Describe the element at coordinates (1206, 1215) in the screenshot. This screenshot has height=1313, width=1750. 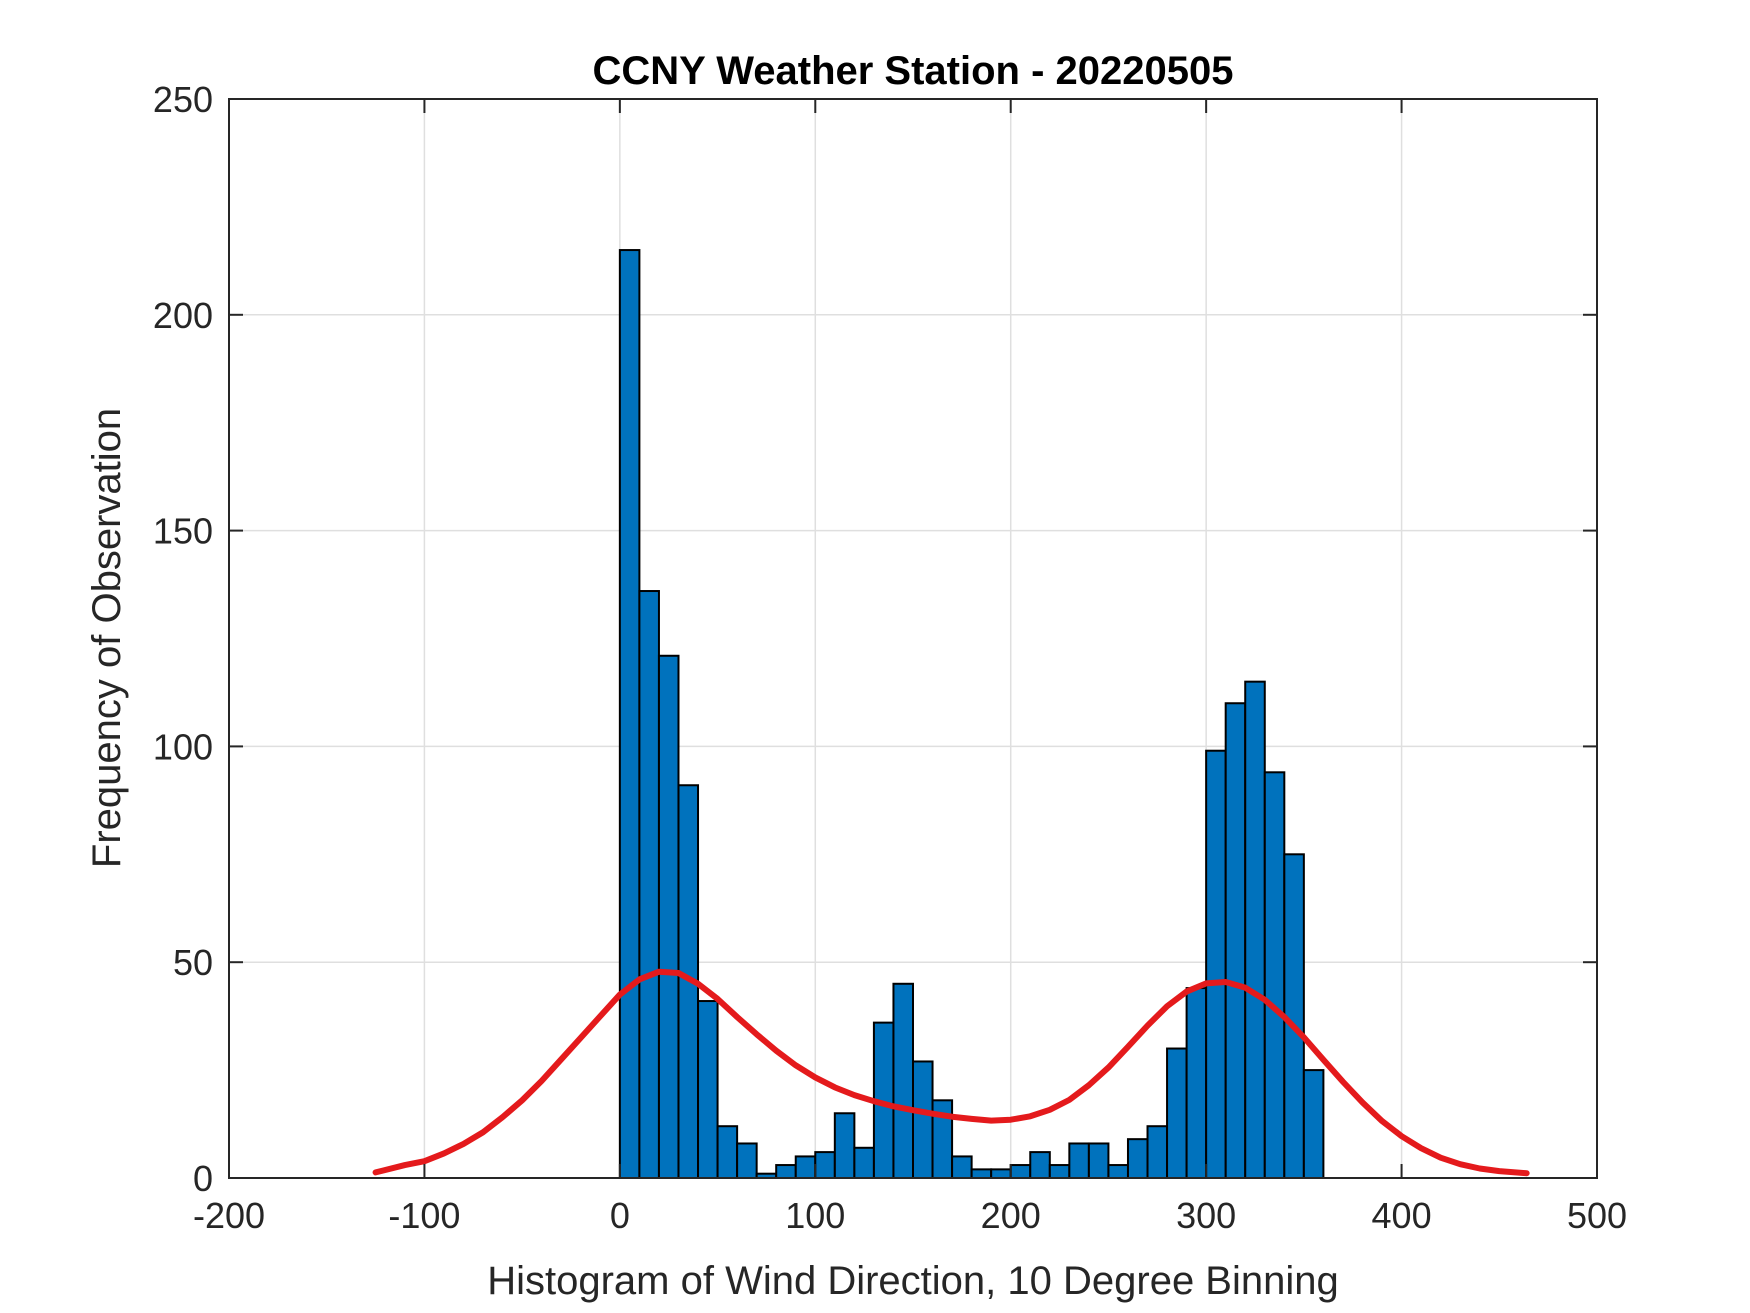
I see `x-tick-label: 300` at that location.